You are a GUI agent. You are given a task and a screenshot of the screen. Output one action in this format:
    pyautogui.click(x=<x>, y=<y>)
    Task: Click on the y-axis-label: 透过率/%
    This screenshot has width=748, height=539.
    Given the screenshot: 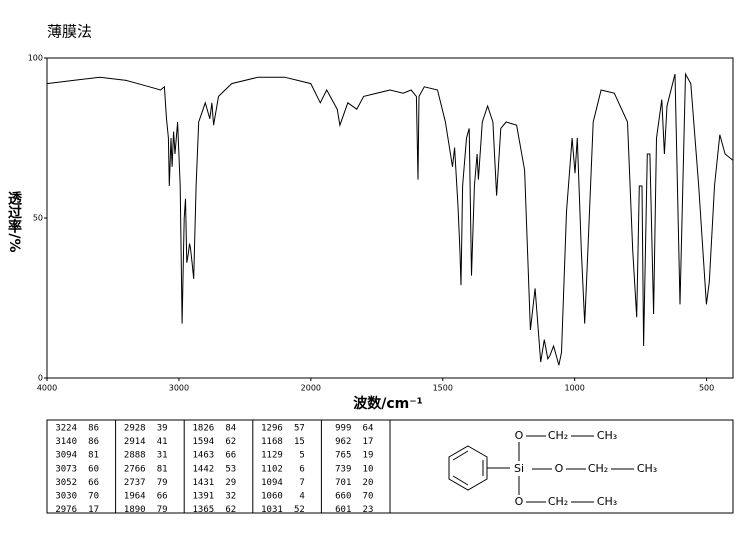 What is the action you would take?
    pyautogui.click(x=14, y=221)
    